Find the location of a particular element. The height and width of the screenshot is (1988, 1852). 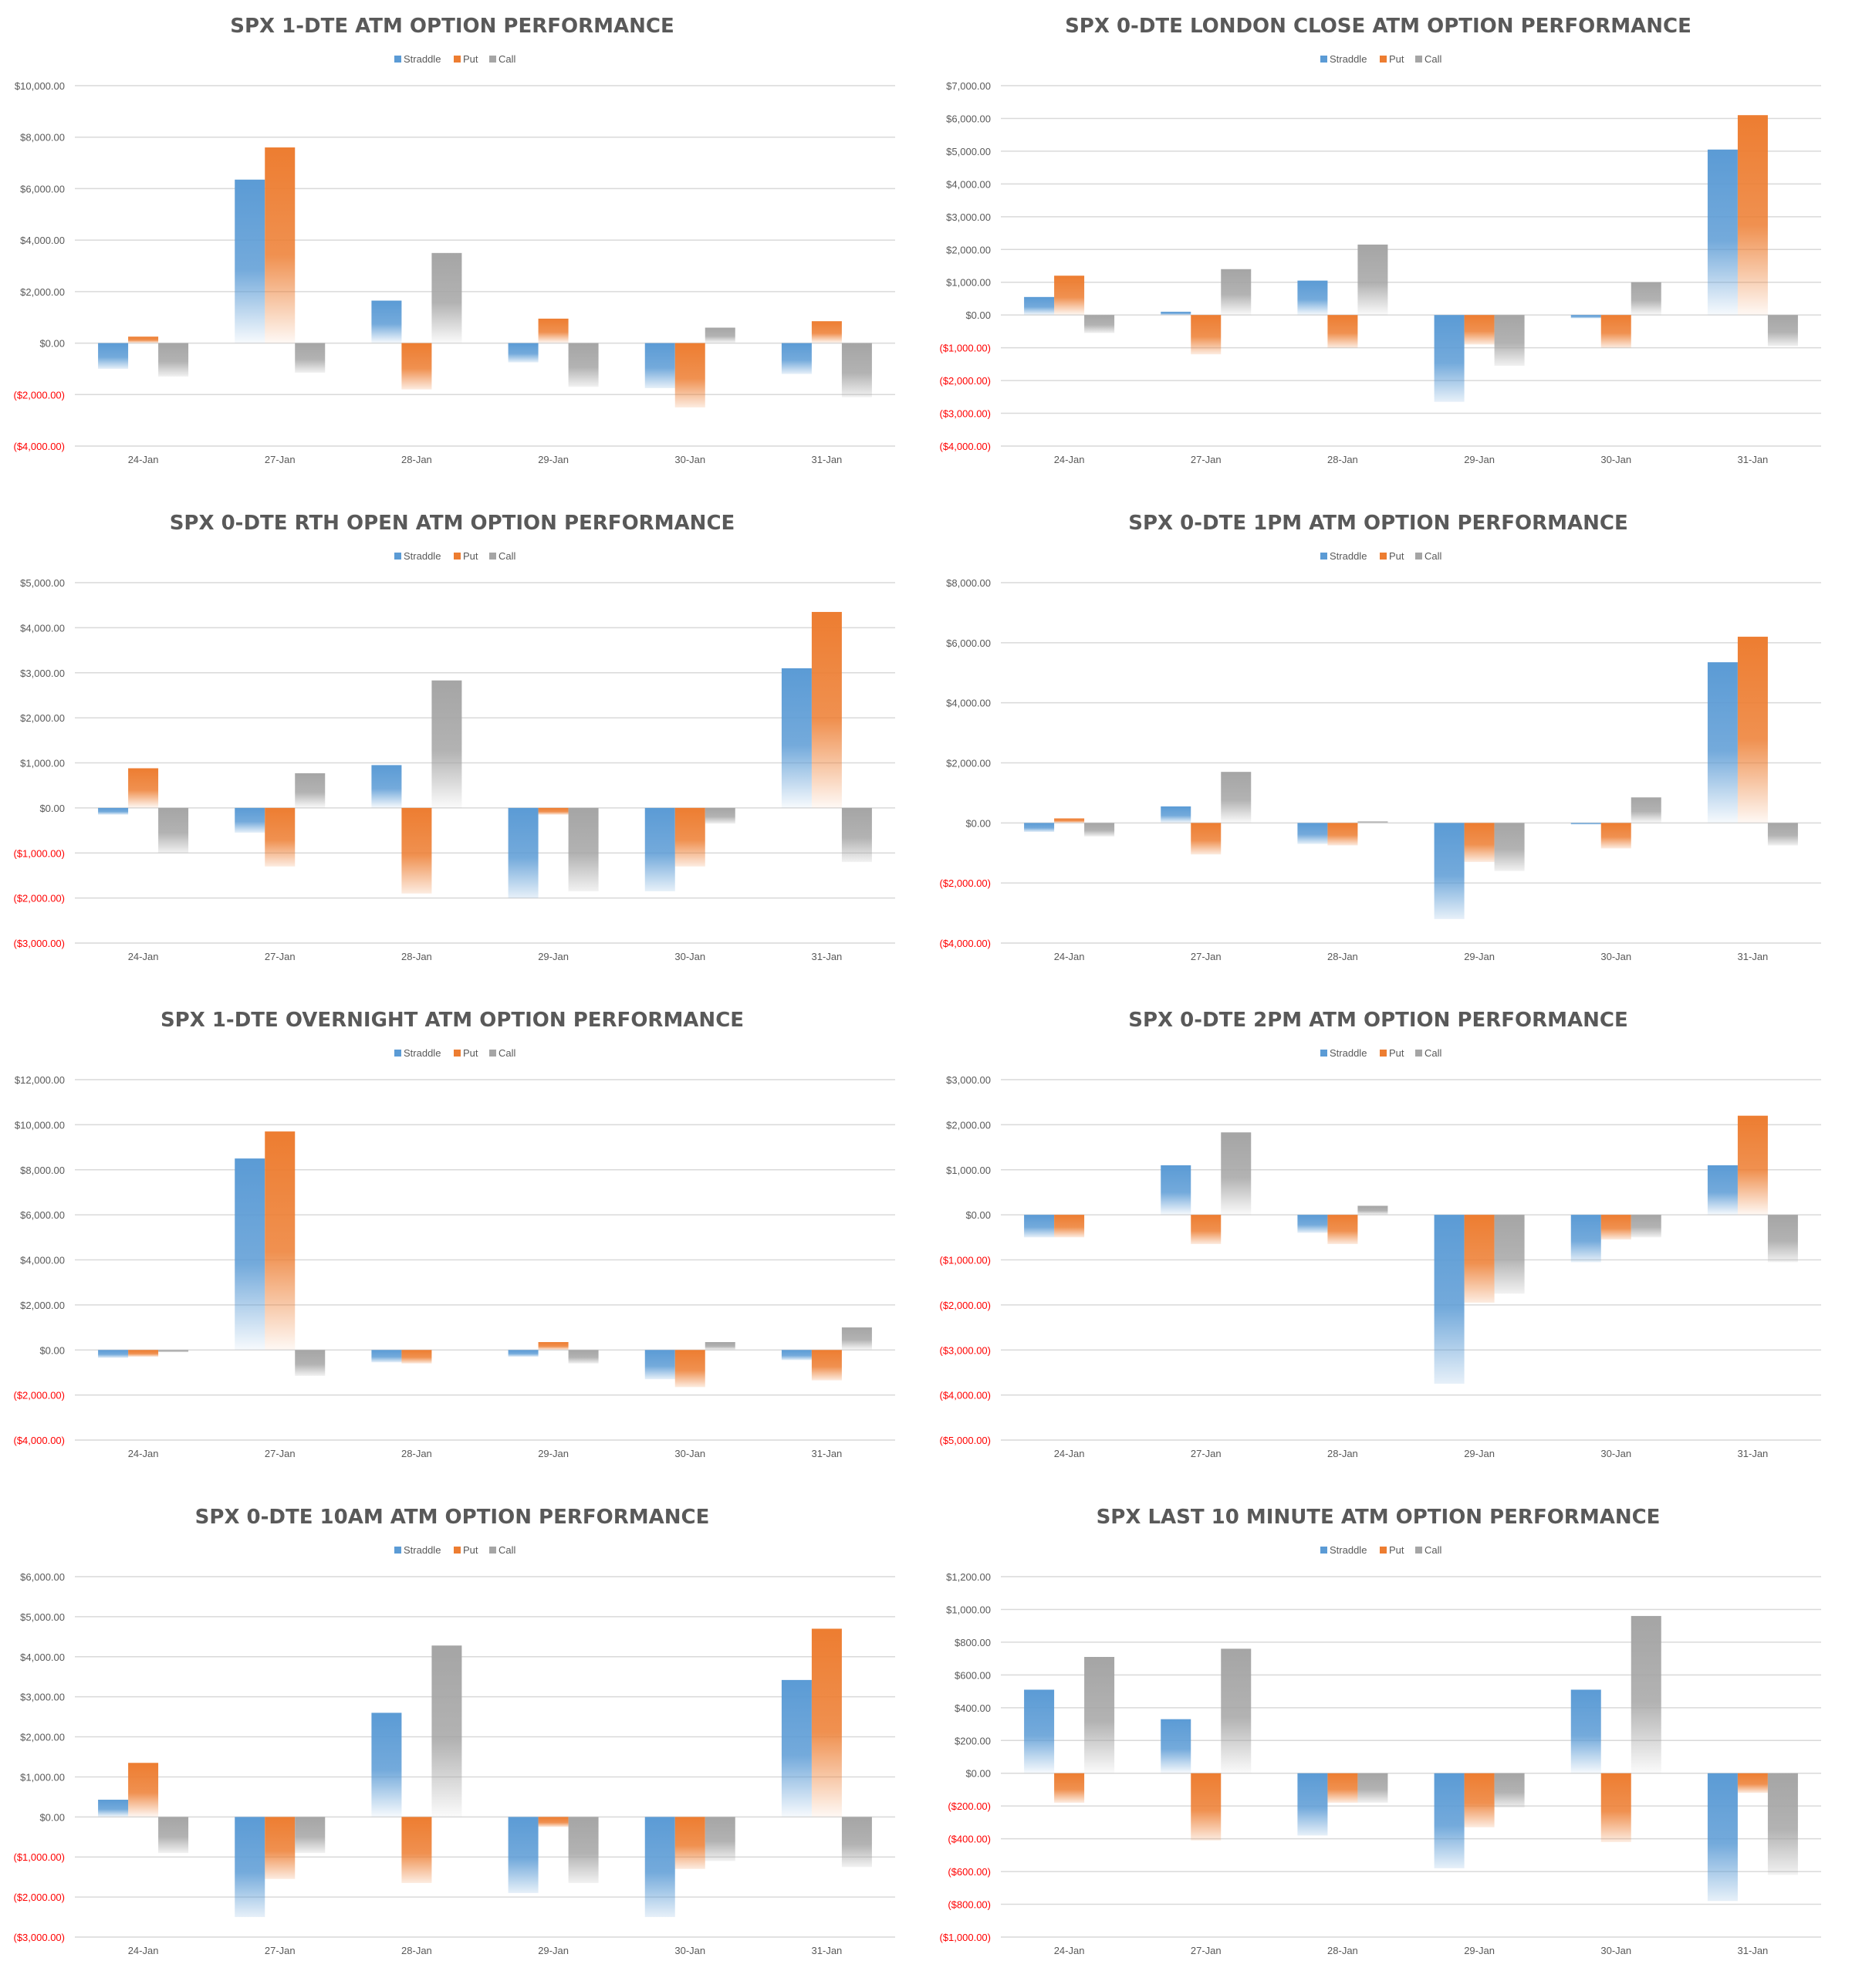

y-tick-label: $5,000.00 is located at coordinates (42, 1617).